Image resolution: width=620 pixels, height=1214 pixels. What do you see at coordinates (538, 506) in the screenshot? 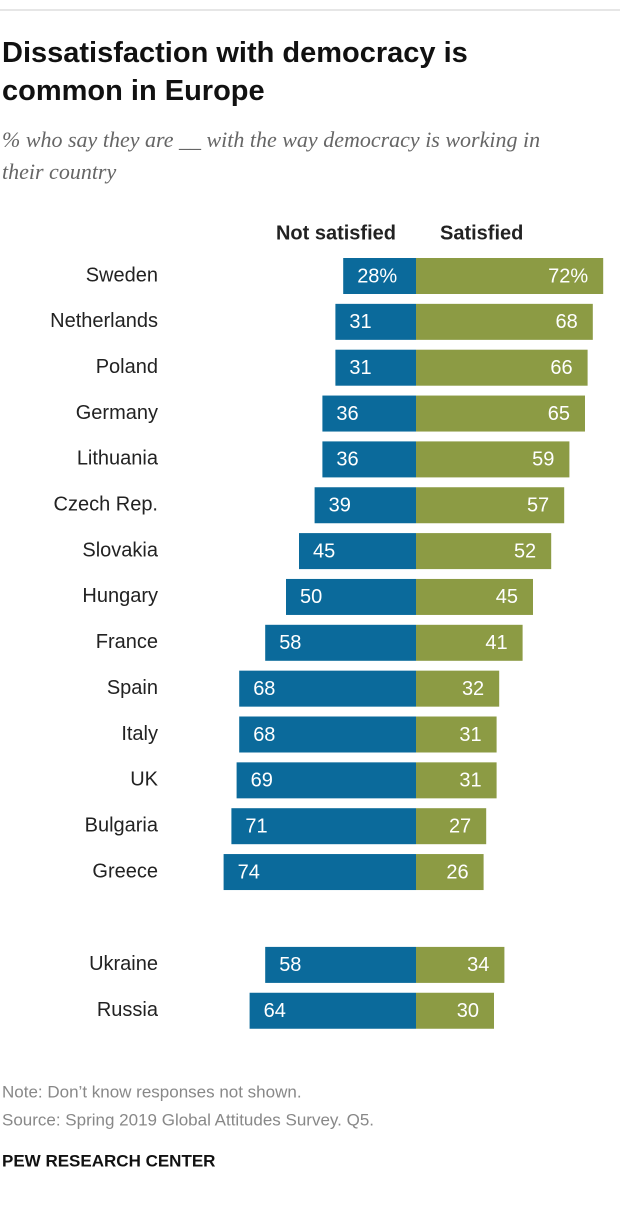
I see `value-label: 57` at bounding box center [538, 506].